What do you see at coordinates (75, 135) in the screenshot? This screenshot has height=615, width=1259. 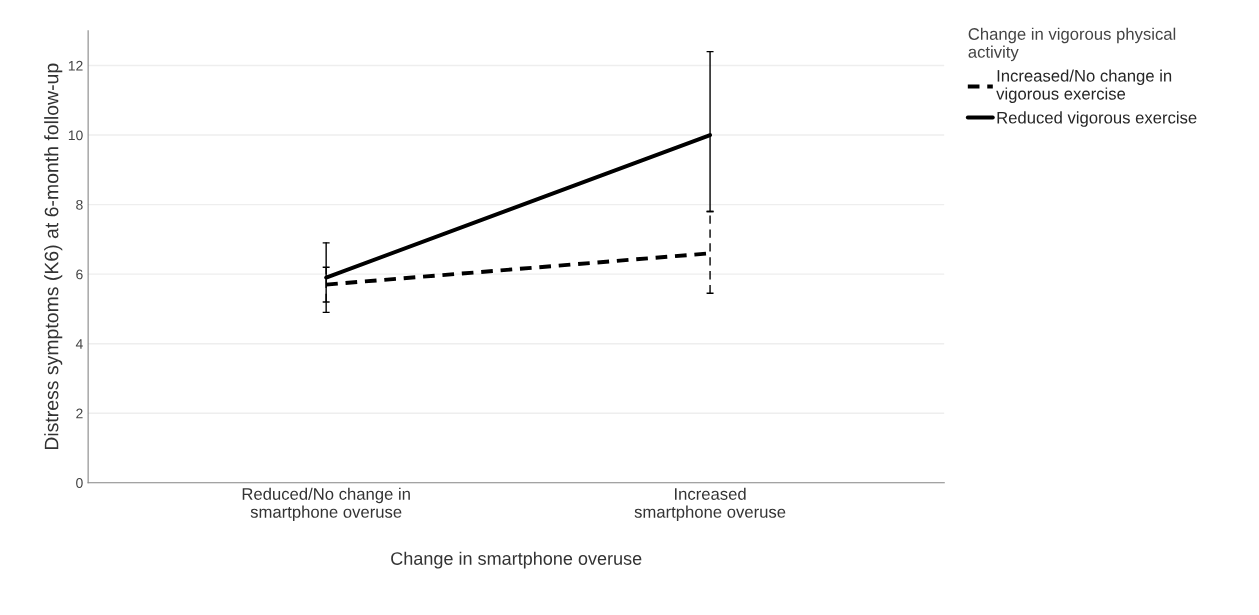 I see `y-tick-label: 10` at bounding box center [75, 135].